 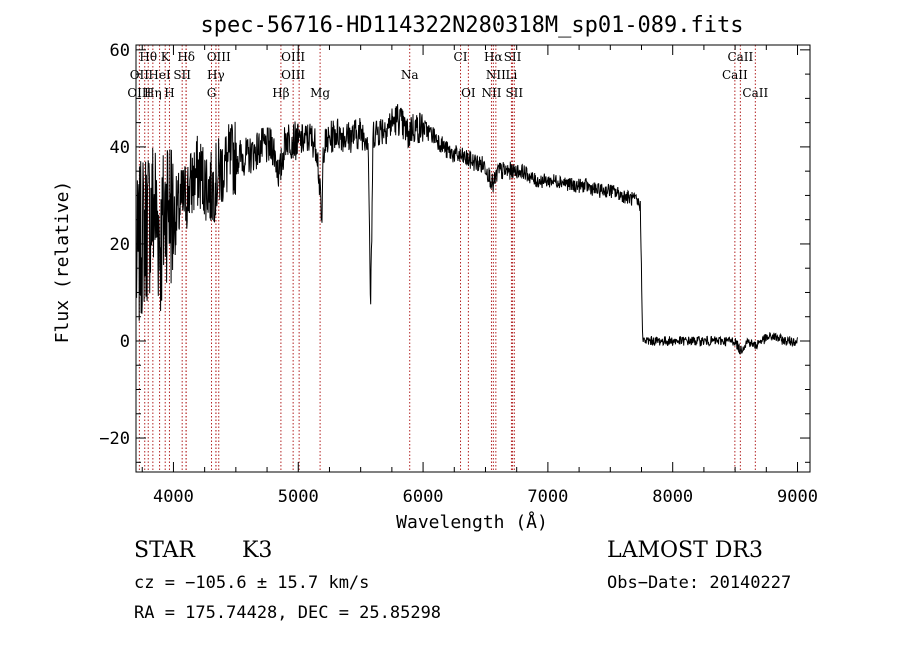 I want to click on x-tick-label: 7000, so click(x=547, y=497).